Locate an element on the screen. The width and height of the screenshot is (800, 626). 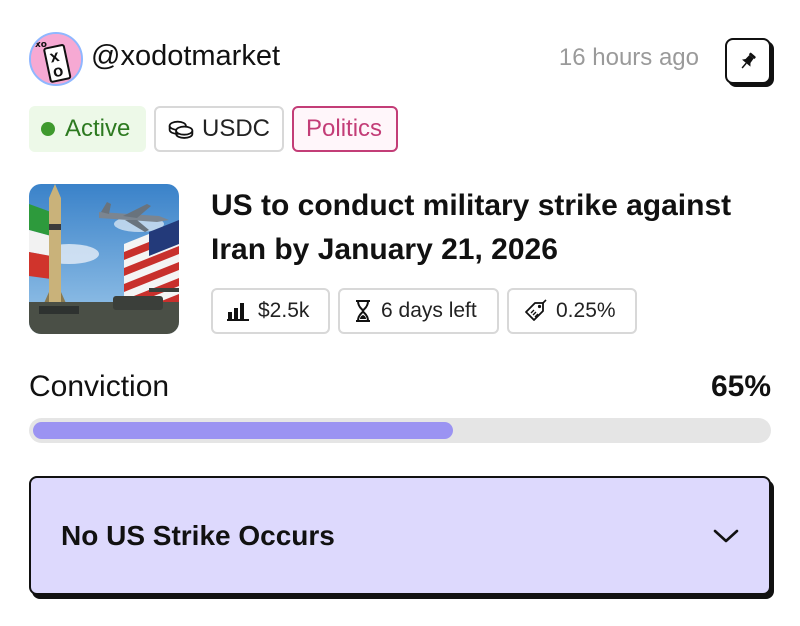
category-label: Politics is located at coordinates (344, 128).